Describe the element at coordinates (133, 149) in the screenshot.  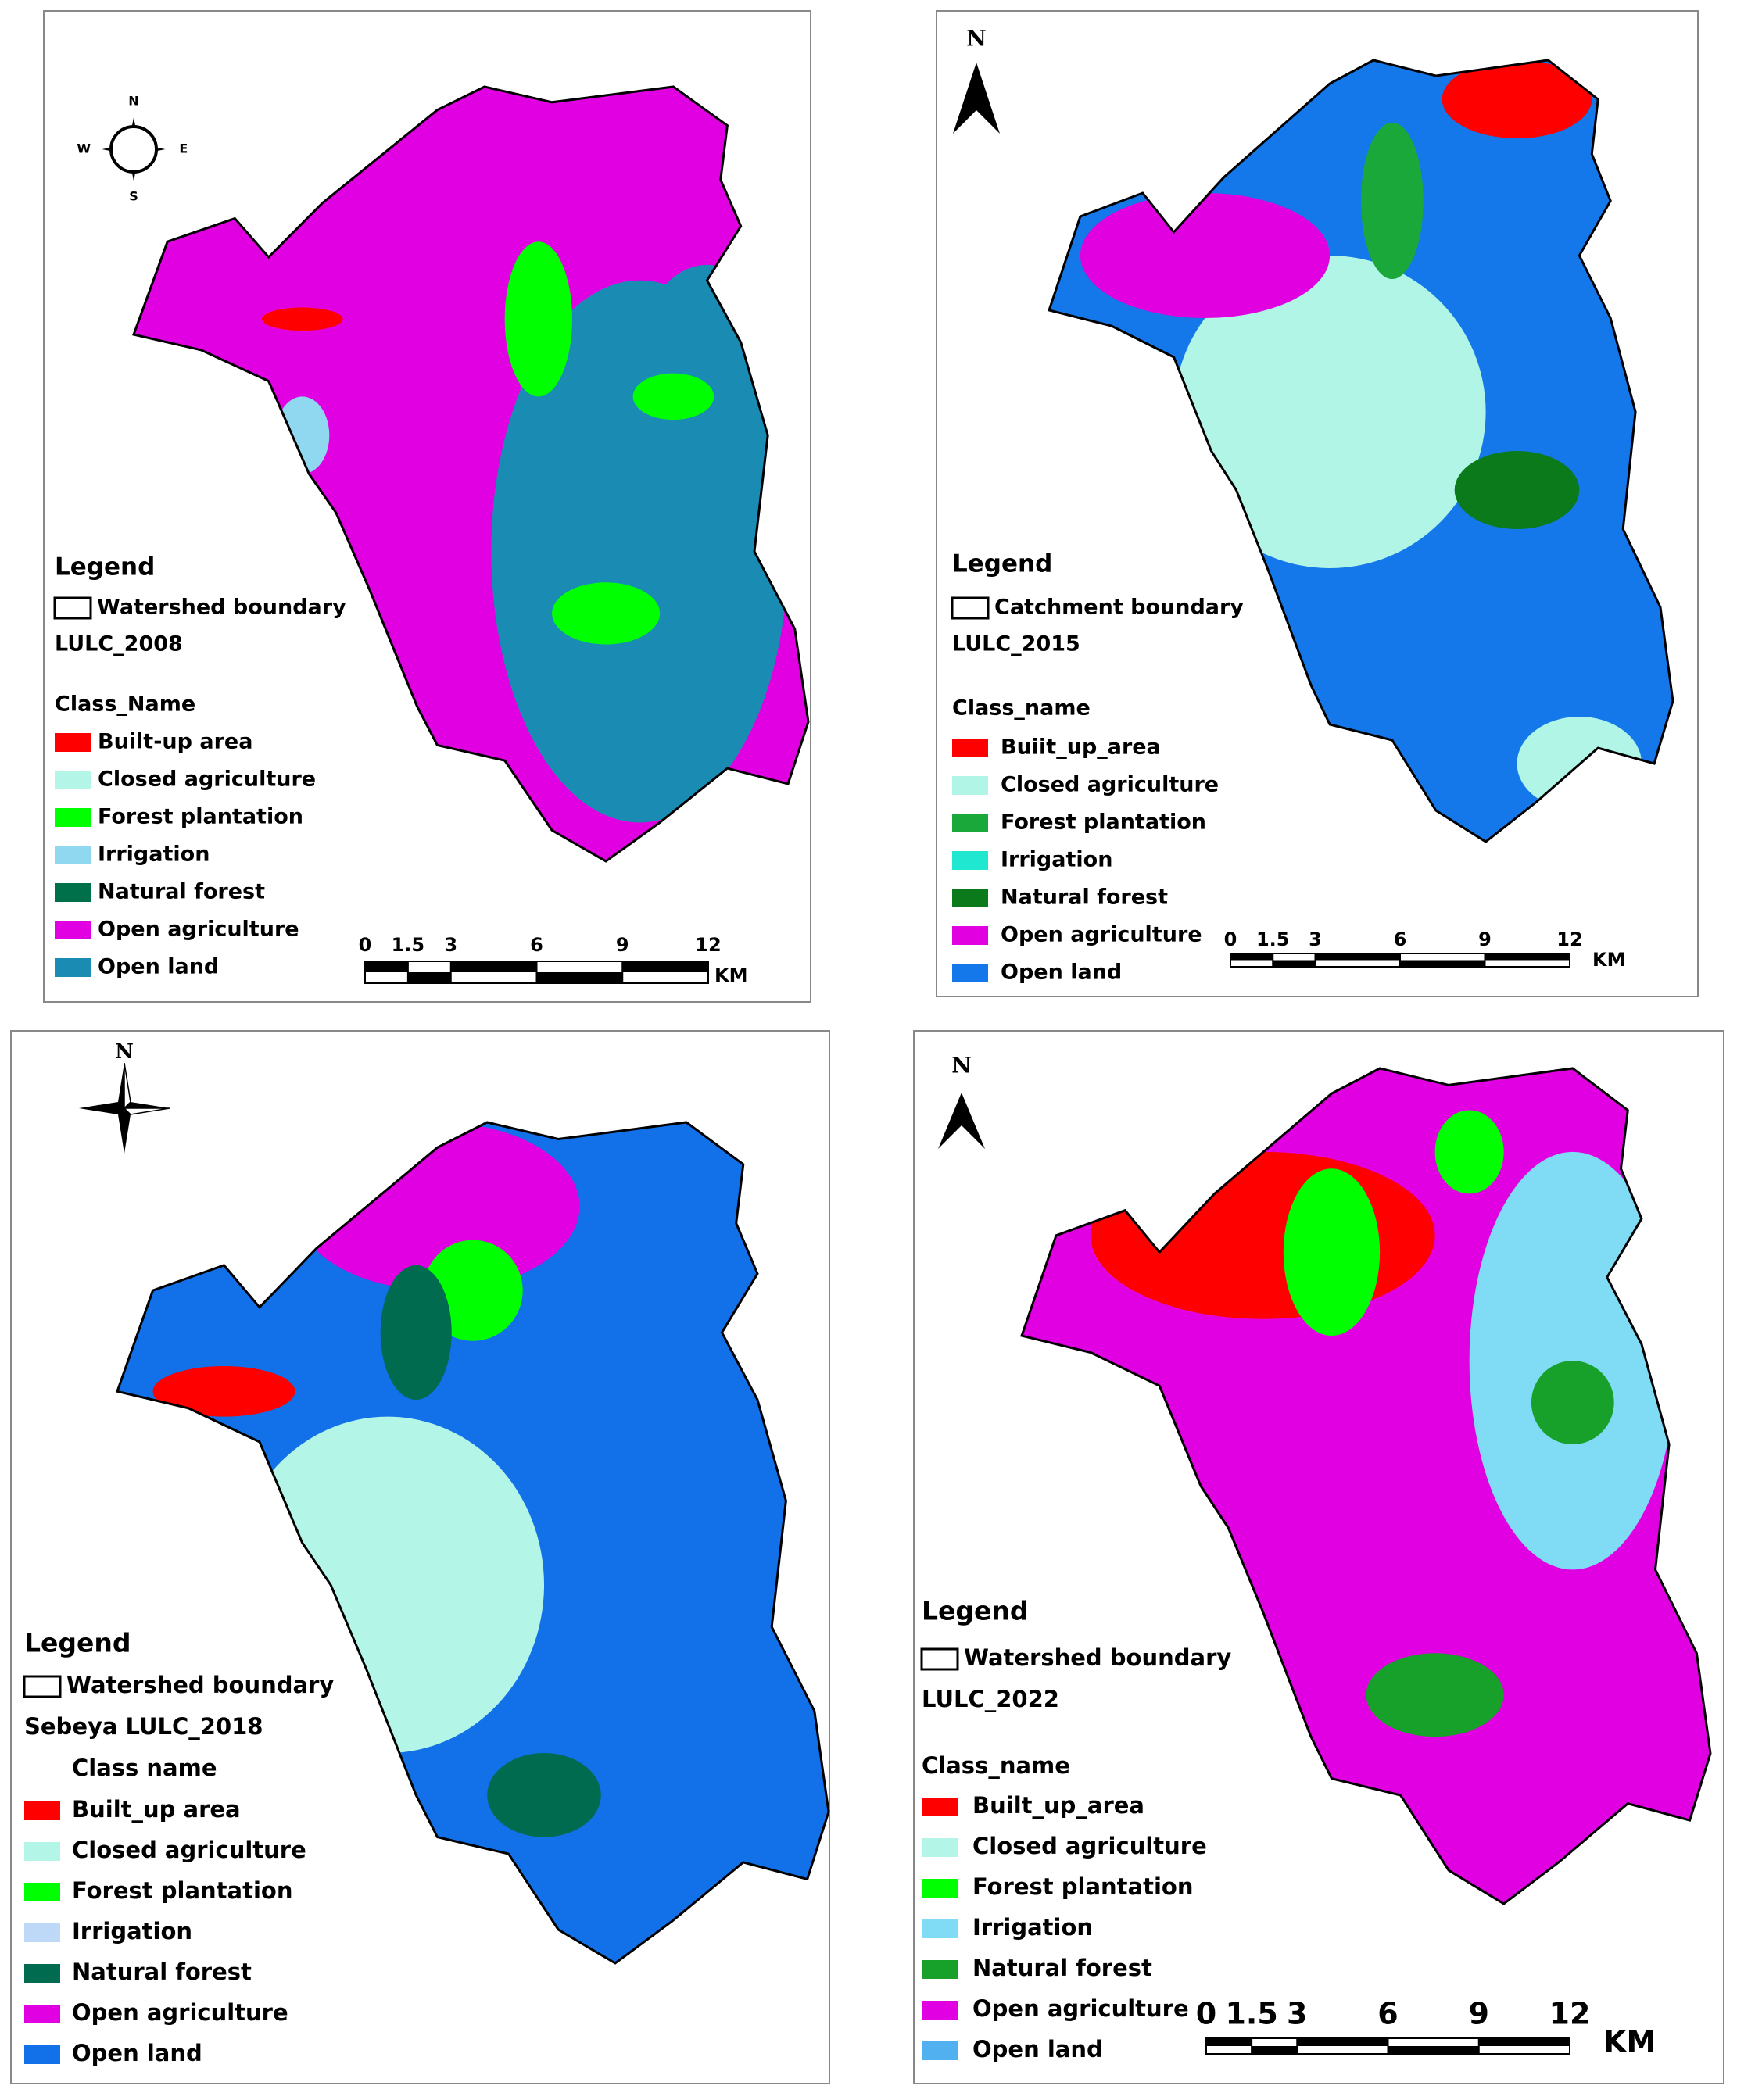
I see `compass-ring` at that location.